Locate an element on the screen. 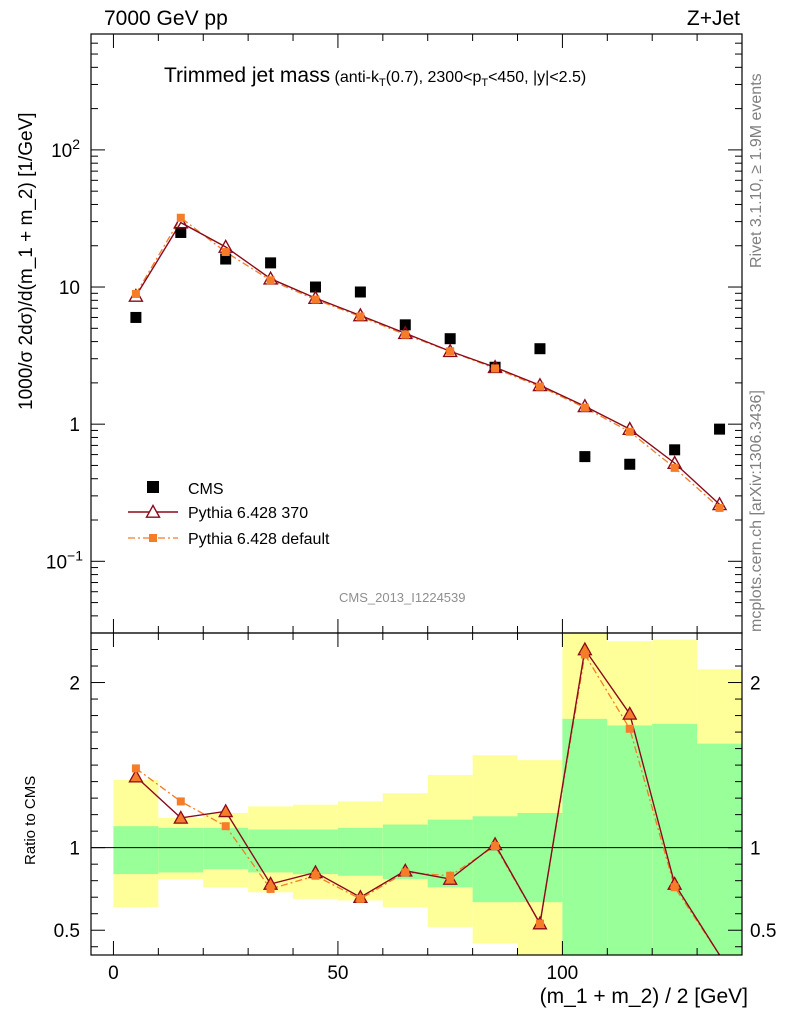 Image resolution: width=786 pixels, height=1024 pixels. ratio-y-tick-label: 2 is located at coordinates (74, 684).